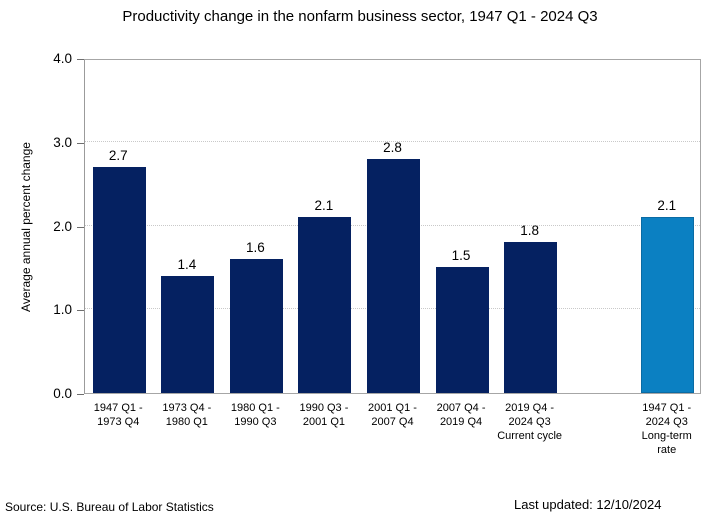 The width and height of the screenshot is (720, 522). What do you see at coordinates (109, 507) in the screenshot?
I see `source-note: Source: U.S. Bureau of Labor Statistics` at bounding box center [109, 507].